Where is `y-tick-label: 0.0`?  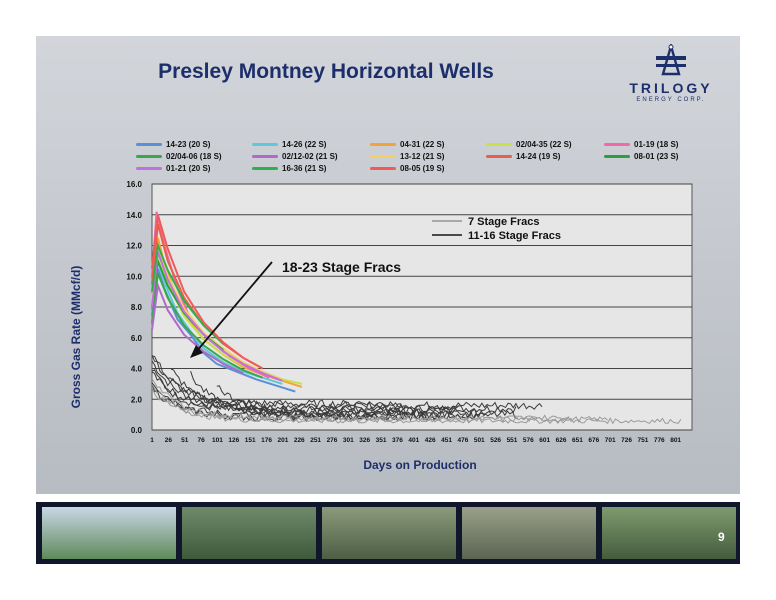
y-tick-label: 0.0 is located at coordinates (137, 430).